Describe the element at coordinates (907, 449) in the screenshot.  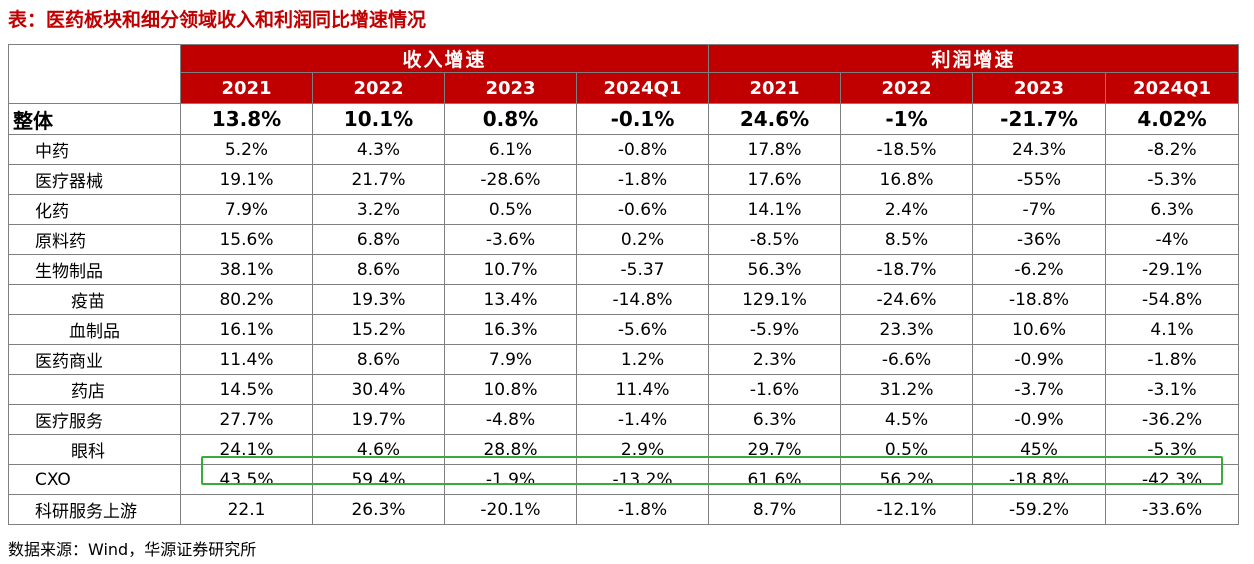
I see `table-cell: 0.5%` at that location.